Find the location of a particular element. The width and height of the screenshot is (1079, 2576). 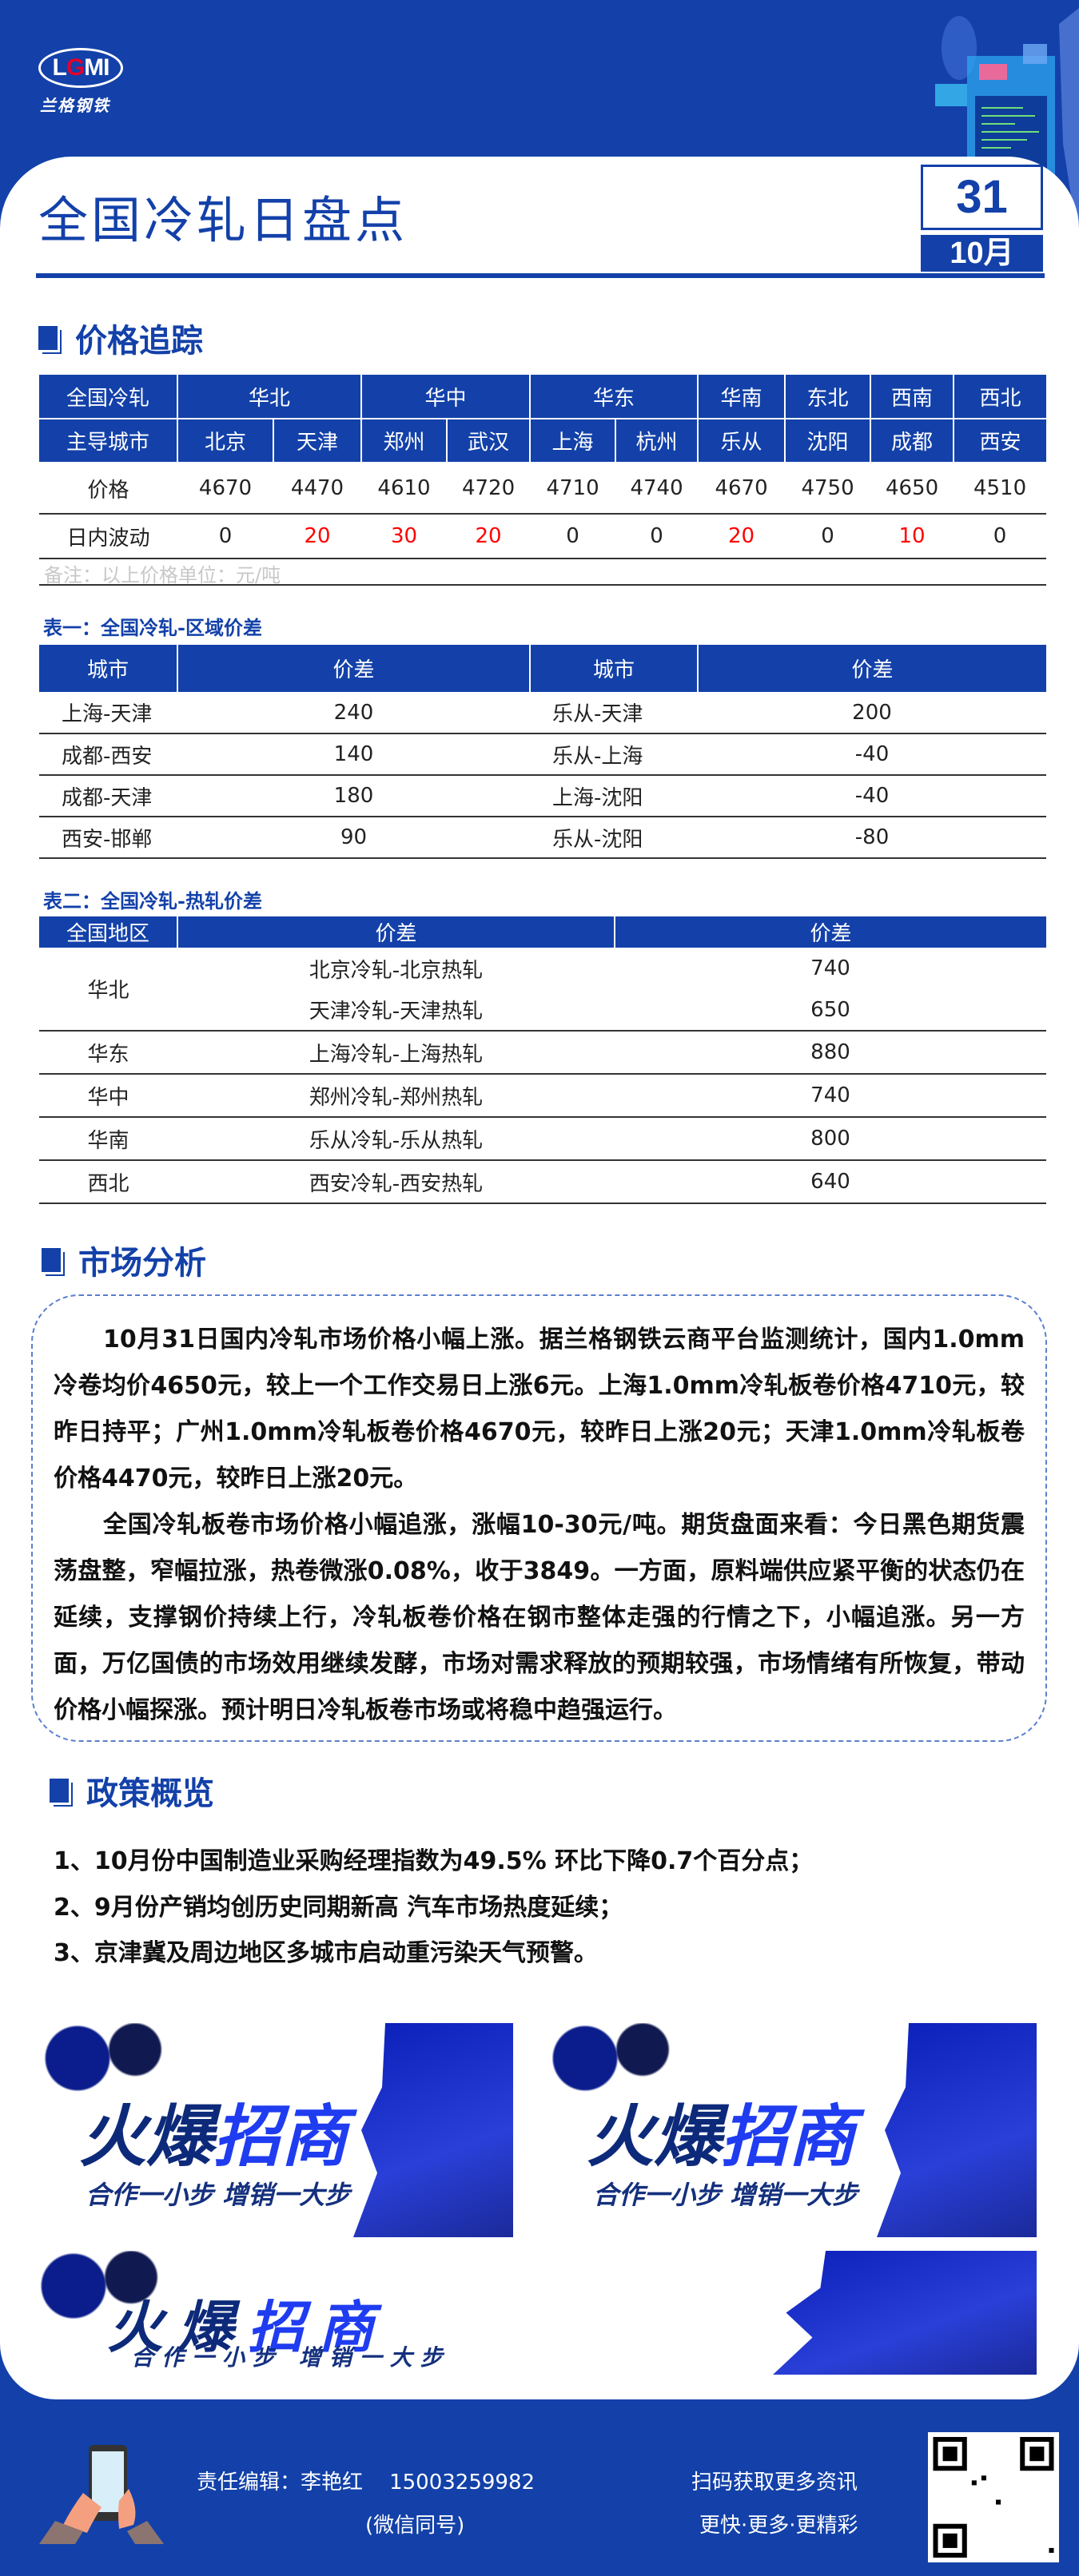

pair-label: 乐从-上海 is located at coordinates (614, 754).